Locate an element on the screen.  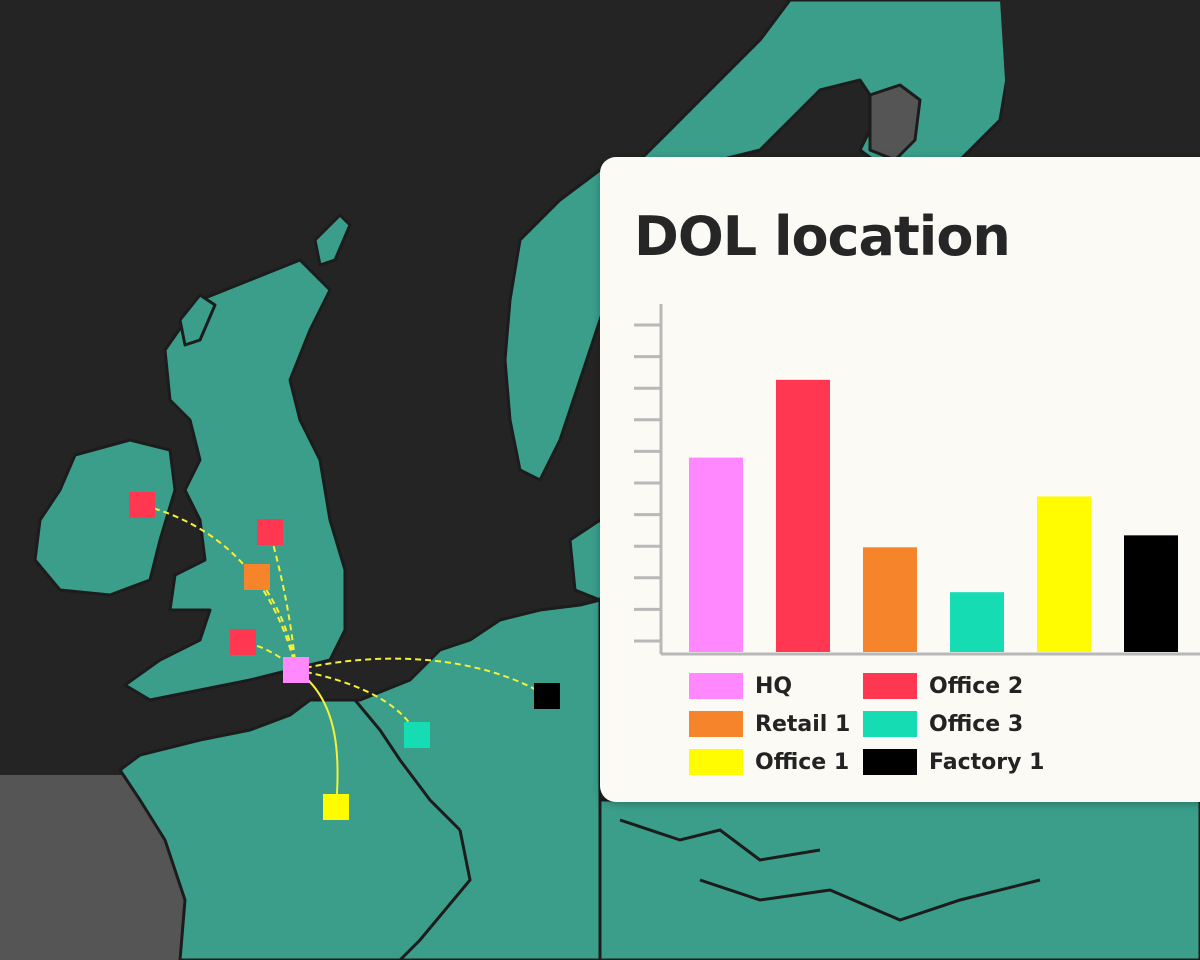
marker-factory1 is located at coordinates (547, 696).